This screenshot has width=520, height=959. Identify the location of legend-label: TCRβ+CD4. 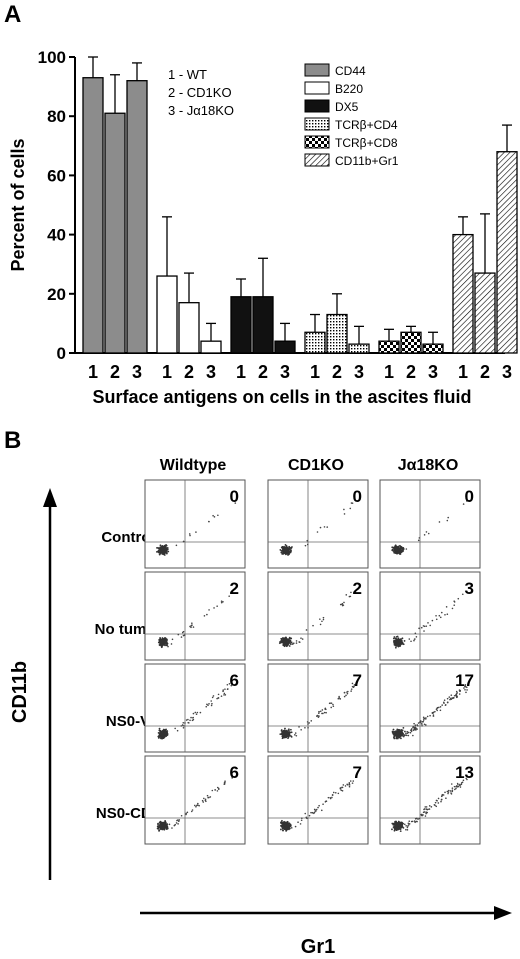
(366, 125).